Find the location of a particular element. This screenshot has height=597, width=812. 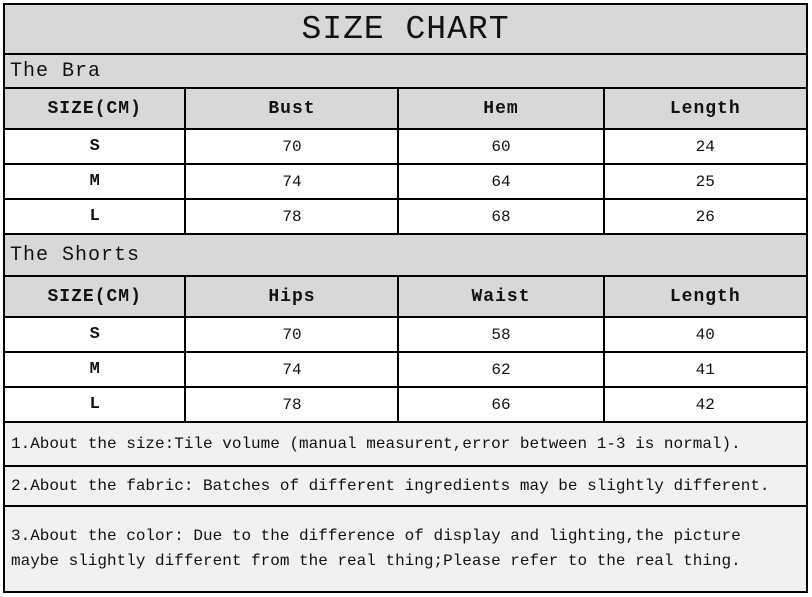

bra-table-header: SIZE(CM) Bust Hem Length is located at coordinates (405, 109).